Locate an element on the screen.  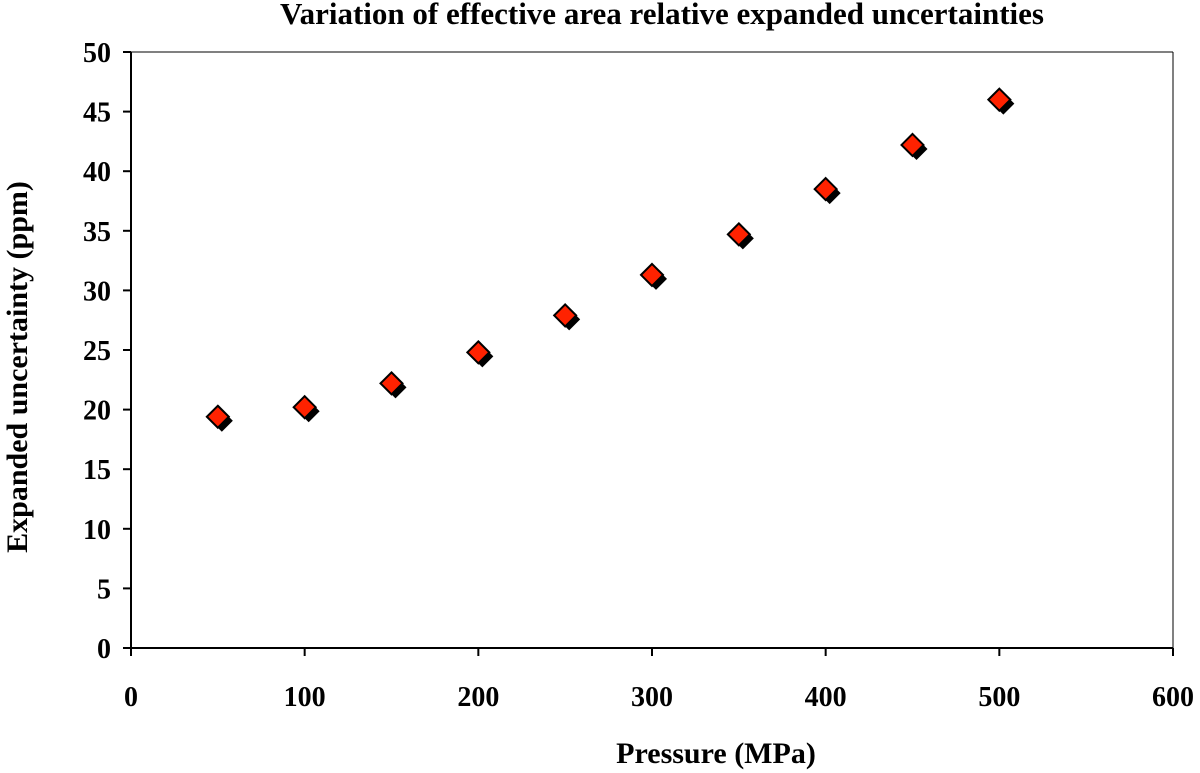
y-tick-label: 25 is located at coordinates (97, 351).